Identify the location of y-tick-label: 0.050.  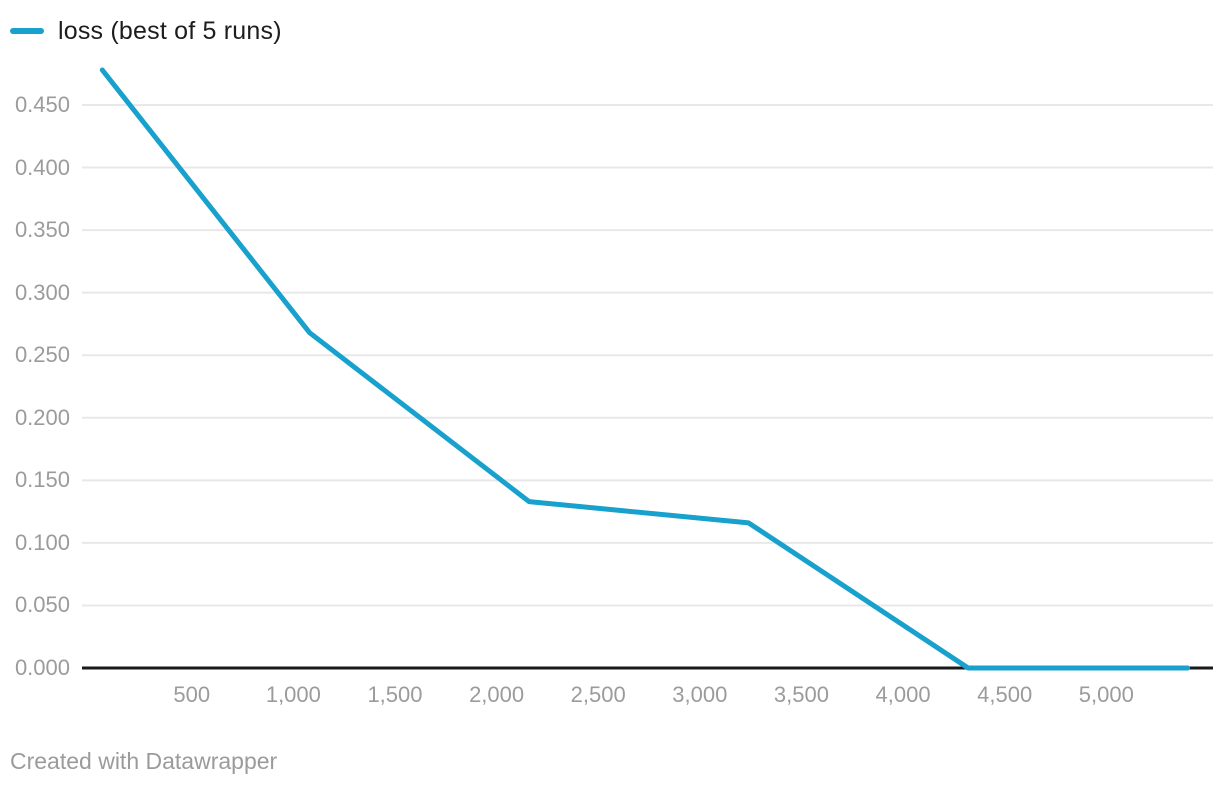
(42, 605).